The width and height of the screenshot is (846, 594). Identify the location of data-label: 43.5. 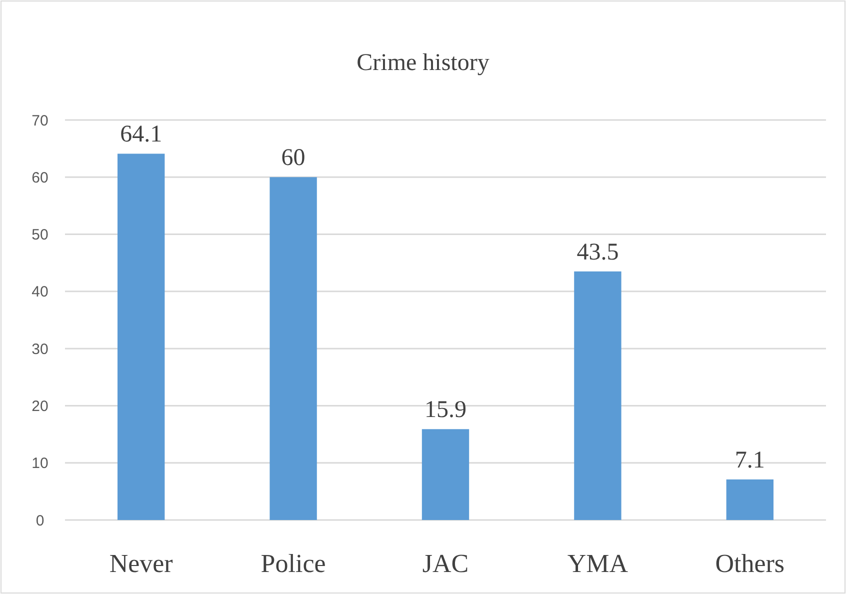
(597, 252).